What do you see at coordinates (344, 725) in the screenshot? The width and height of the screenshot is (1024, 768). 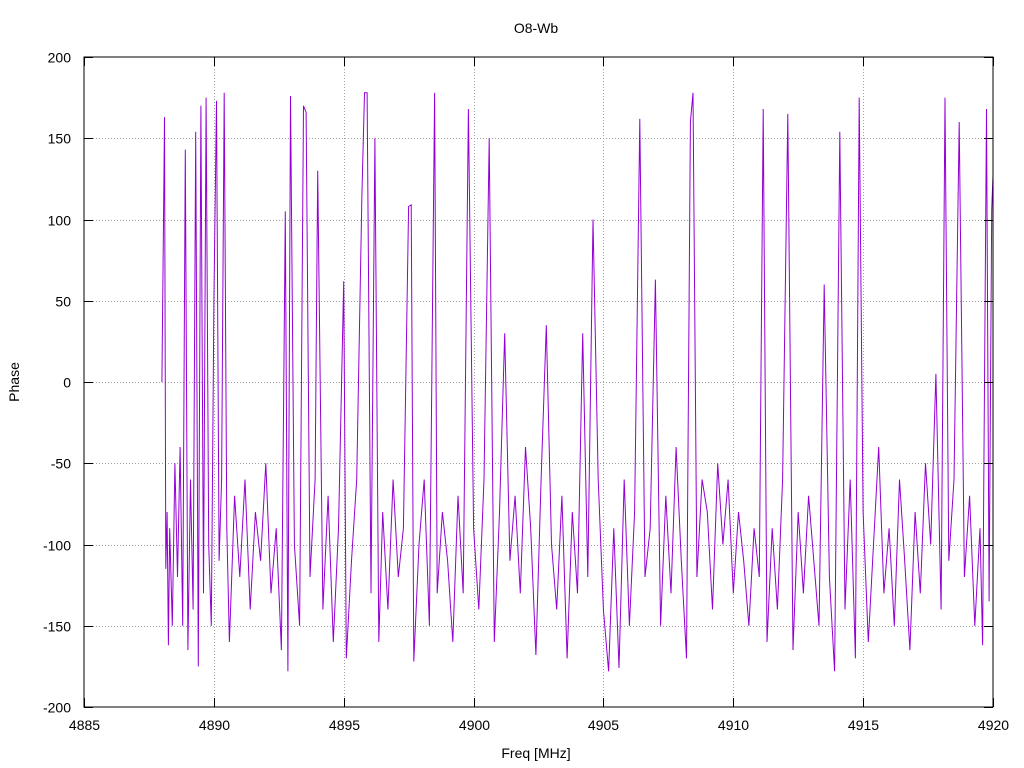 I see `x-tick-label: 4895` at bounding box center [344, 725].